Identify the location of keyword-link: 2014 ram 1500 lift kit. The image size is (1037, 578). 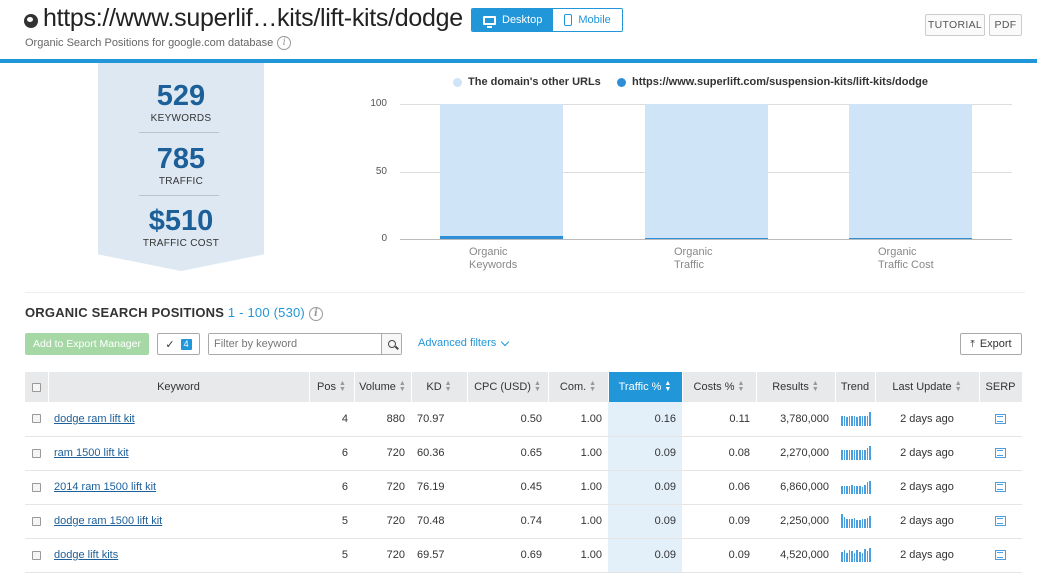
(105, 487).